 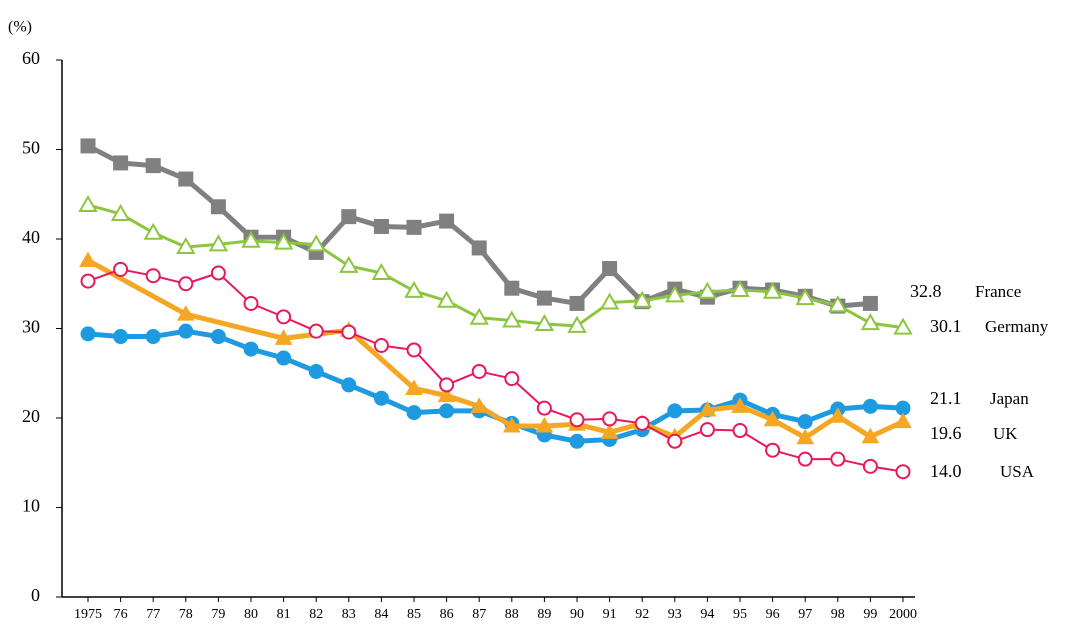 I want to click on x-tick-label: 77, so click(x=153, y=614).